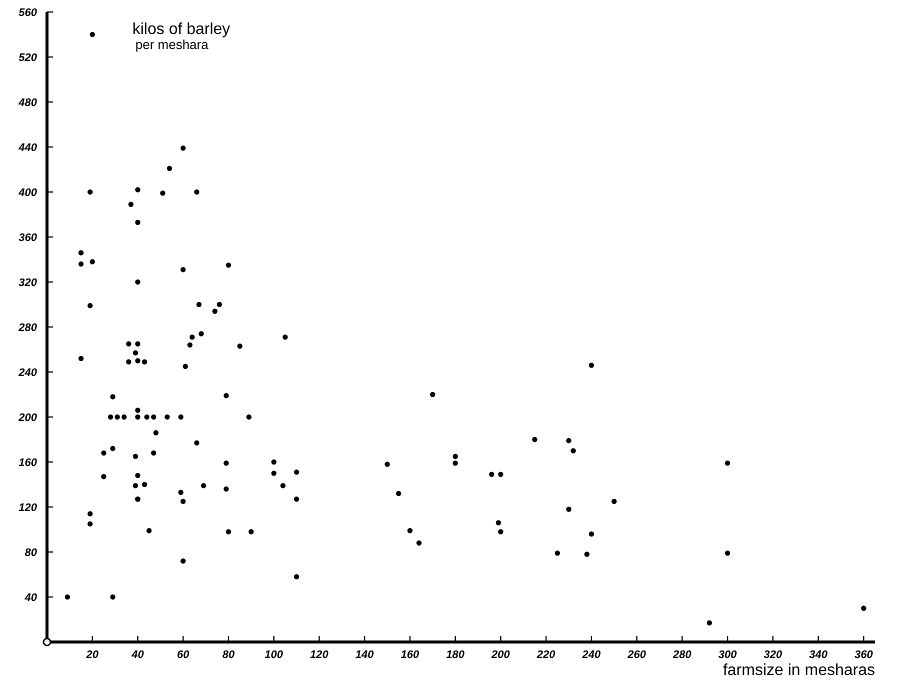 The image size is (900, 696). What do you see at coordinates (818, 655) in the screenshot?
I see `x-tick-label: 340` at bounding box center [818, 655].